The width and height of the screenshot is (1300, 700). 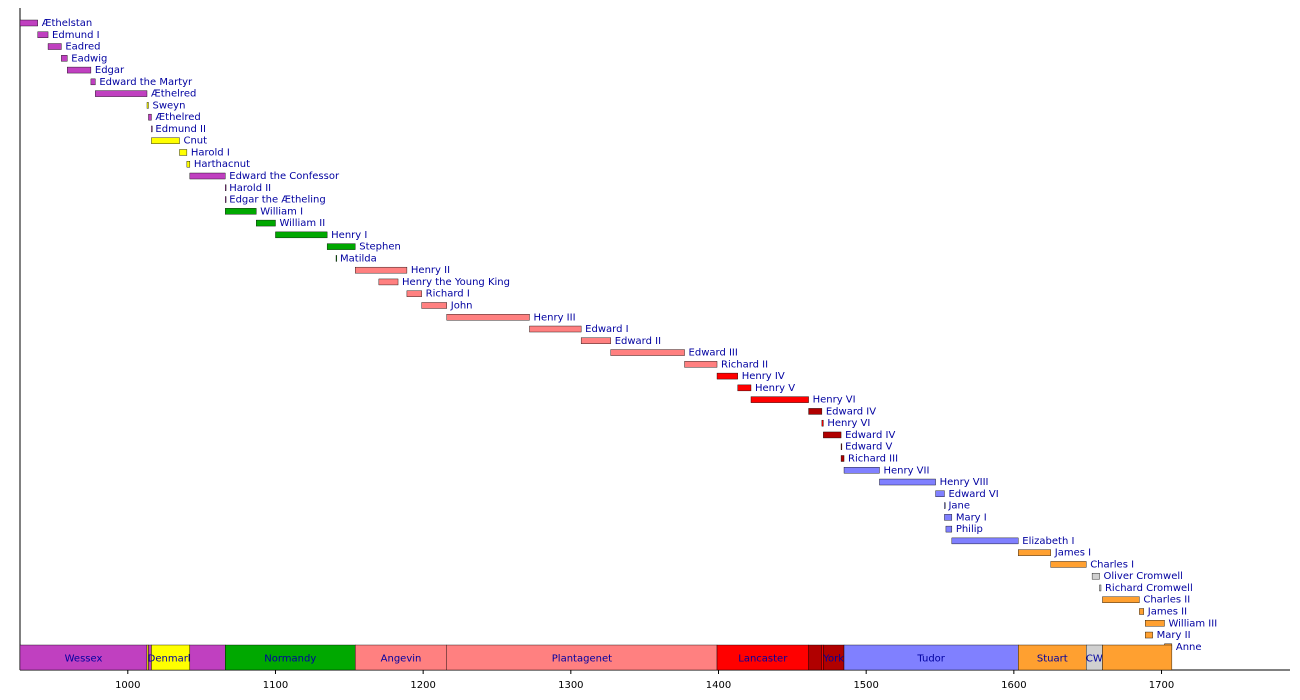 What do you see at coordinates (868, 447) in the screenshot?
I see `monarch-label: Edward V` at bounding box center [868, 447].